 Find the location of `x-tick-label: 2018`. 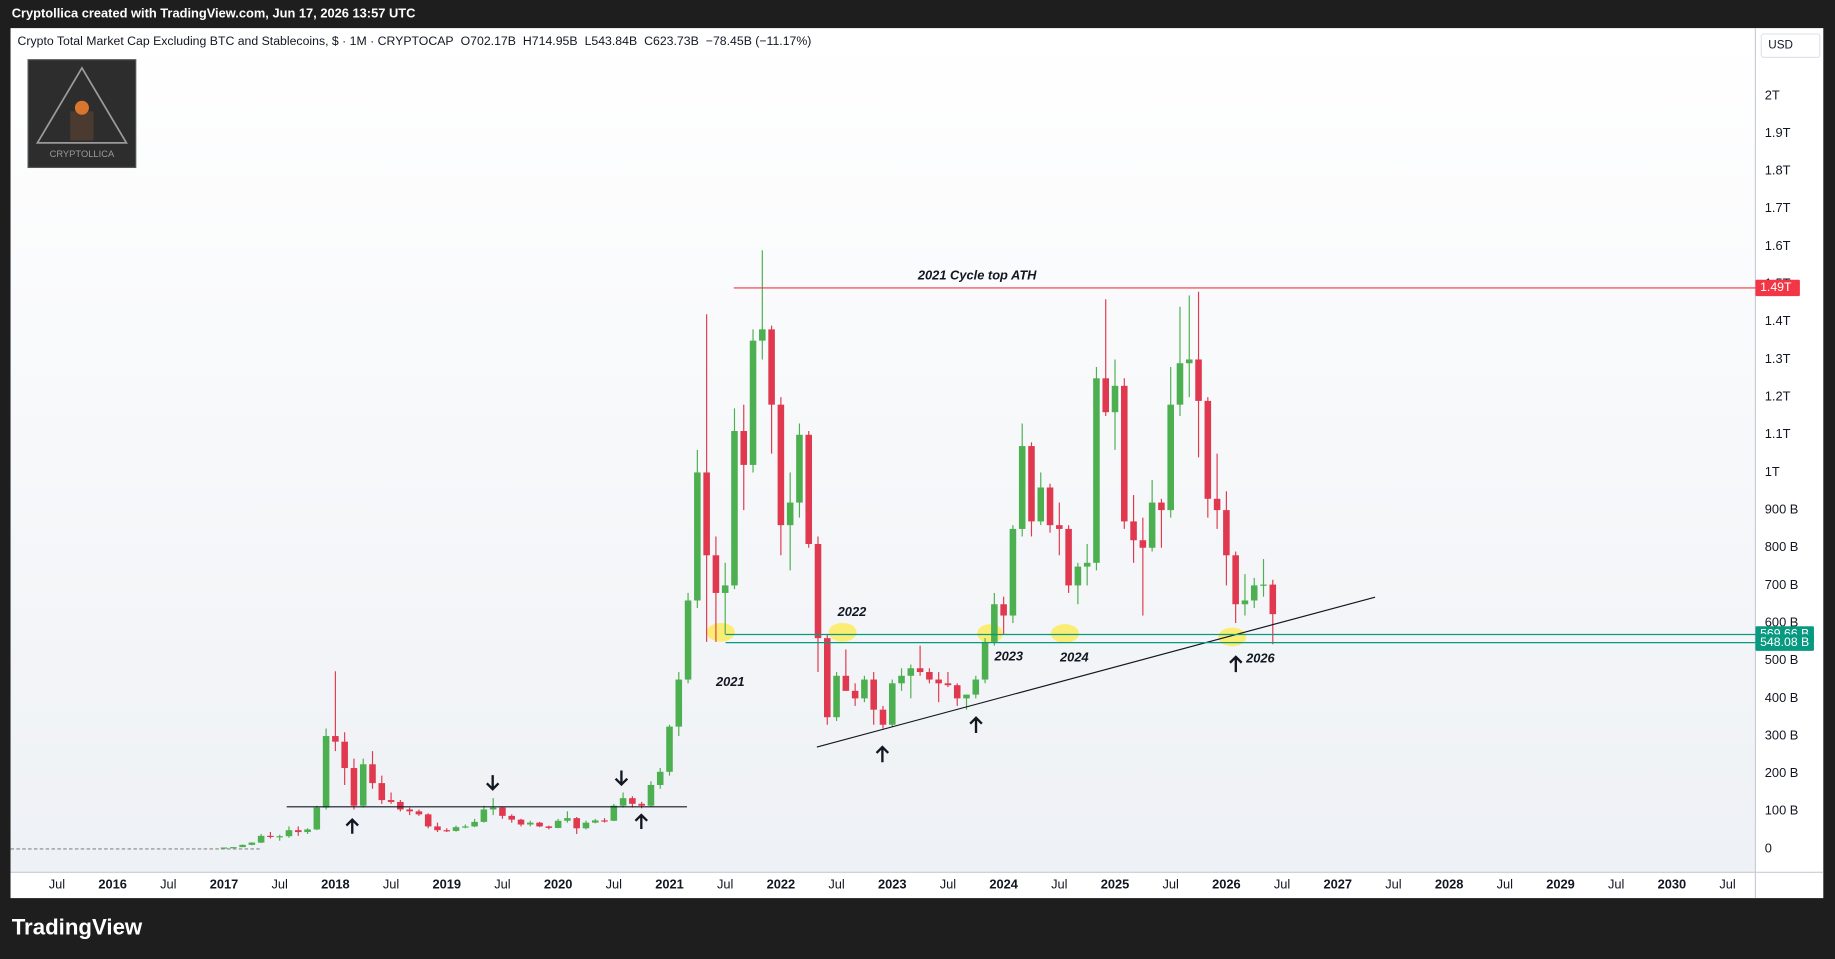

x-tick-label: 2018 is located at coordinates (335, 884).